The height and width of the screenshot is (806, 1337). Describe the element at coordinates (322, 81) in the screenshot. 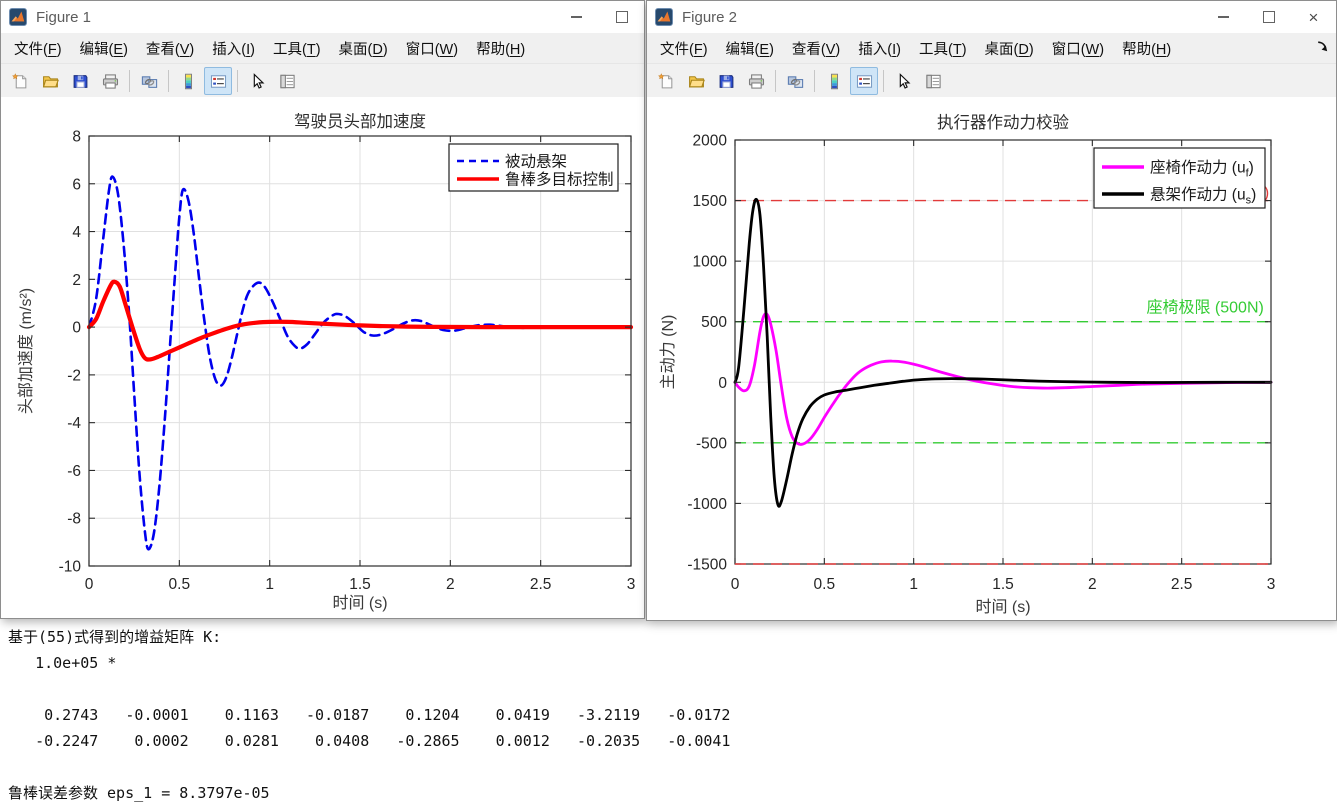

I see `figure1-toolbar` at that location.